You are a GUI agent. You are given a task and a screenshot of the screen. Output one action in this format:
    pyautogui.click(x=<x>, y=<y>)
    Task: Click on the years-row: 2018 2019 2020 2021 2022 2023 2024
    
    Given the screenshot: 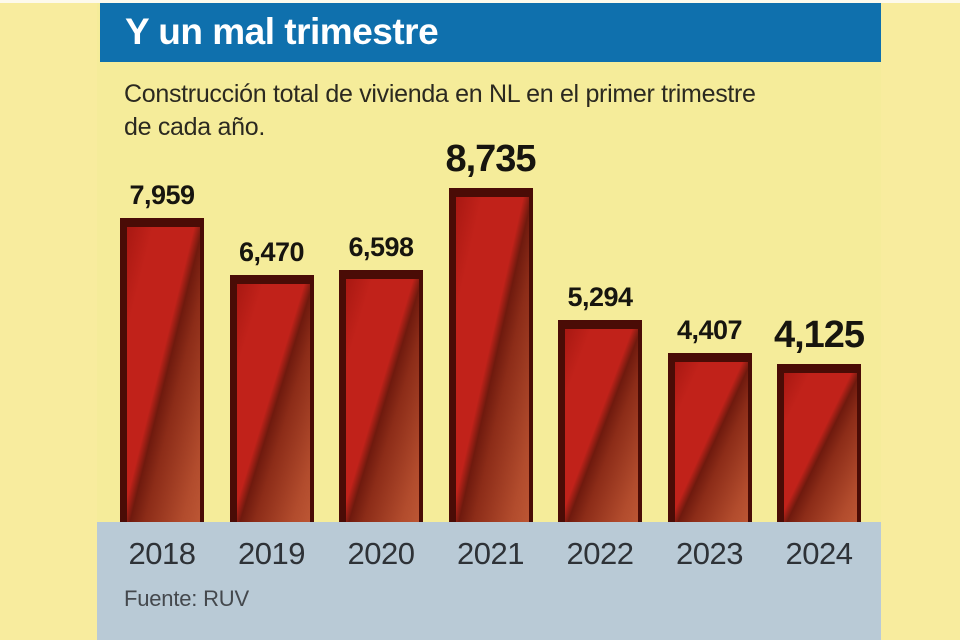 What is the action you would take?
    pyautogui.click(x=490, y=554)
    